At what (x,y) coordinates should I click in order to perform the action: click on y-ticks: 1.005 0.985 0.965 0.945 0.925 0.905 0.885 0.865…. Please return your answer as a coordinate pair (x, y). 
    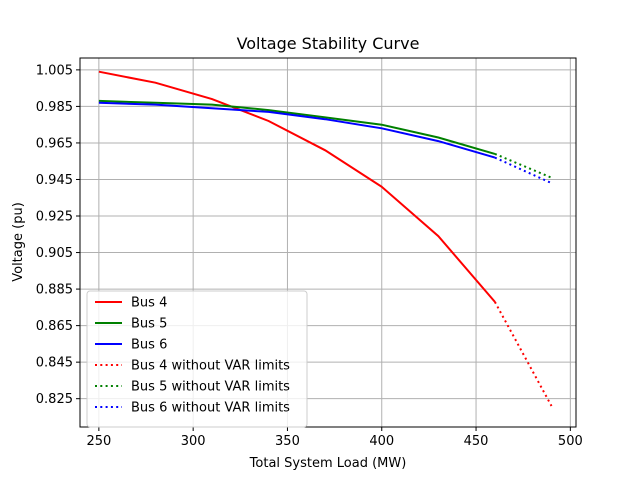
    Looking at the image, I should click on (58, 235).